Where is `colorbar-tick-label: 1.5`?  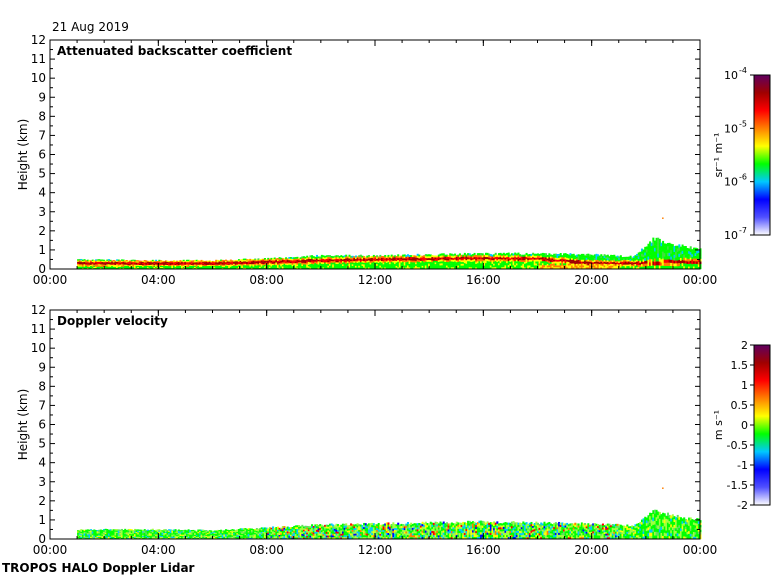 colorbar-tick-label: 1.5 is located at coordinates (740, 365).